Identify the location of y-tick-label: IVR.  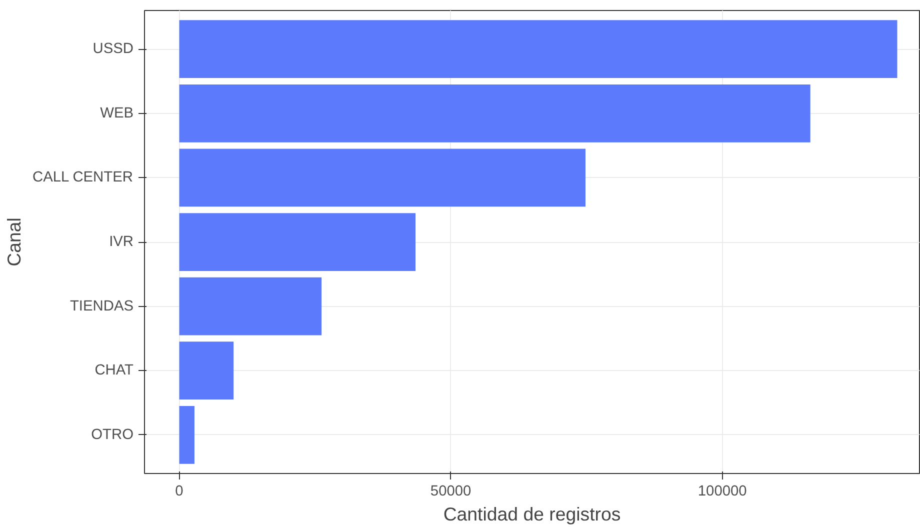
(121, 242).